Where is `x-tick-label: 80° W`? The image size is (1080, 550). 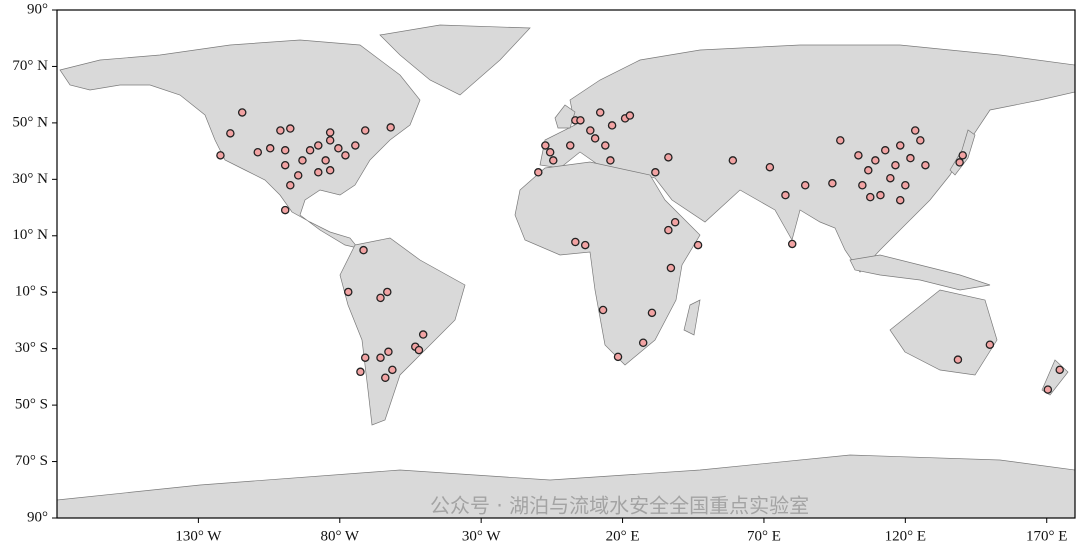 x-tick-label: 80° W is located at coordinates (339, 536).